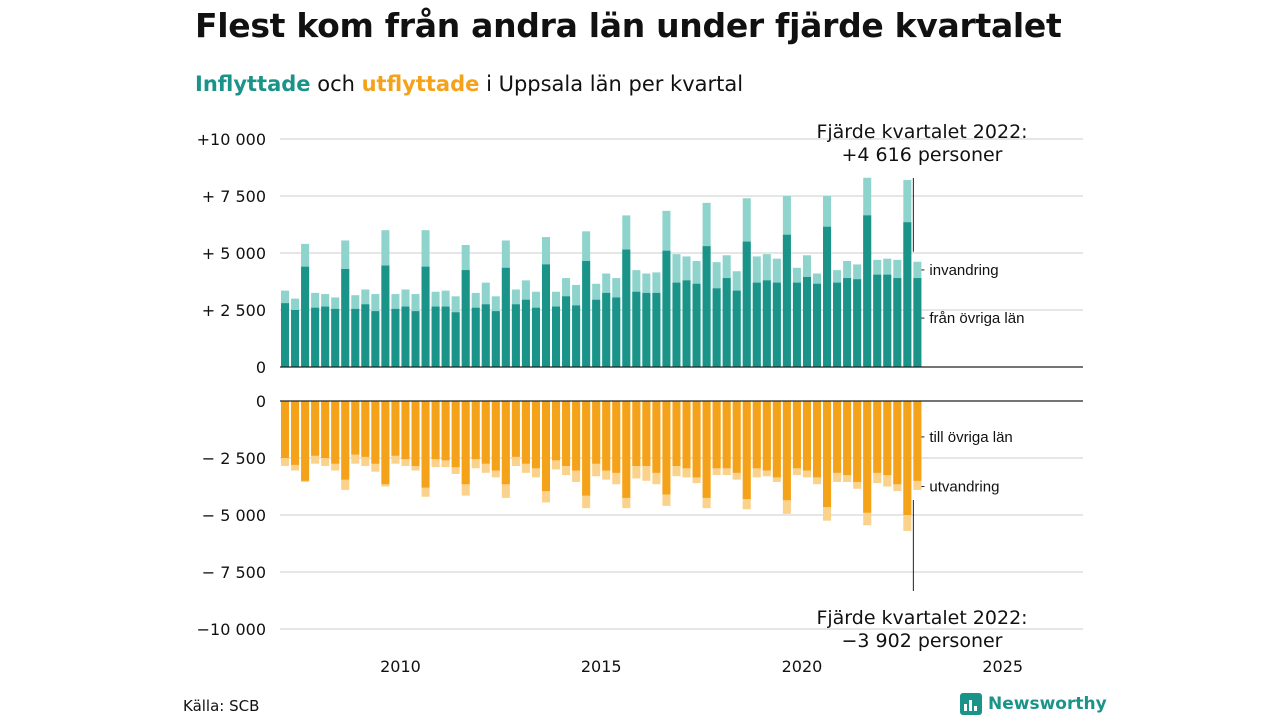 The image size is (1280, 720). I want to click on y-tick-label-bottom: − 7 500, so click(234, 572).